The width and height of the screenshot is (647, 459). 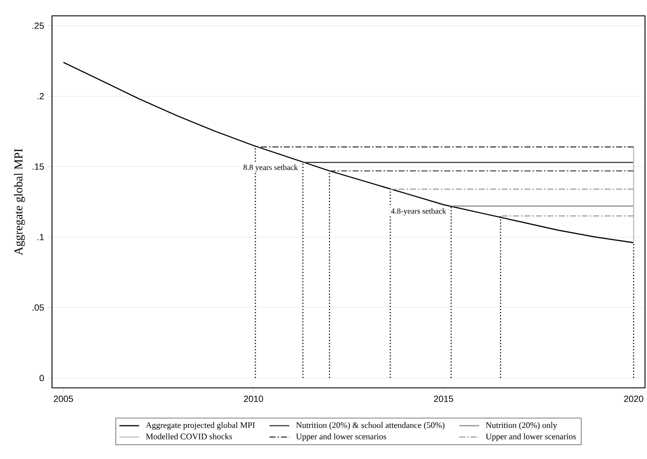 I want to click on legend-label: Nutrition (20%) only, so click(x=522, y=426).